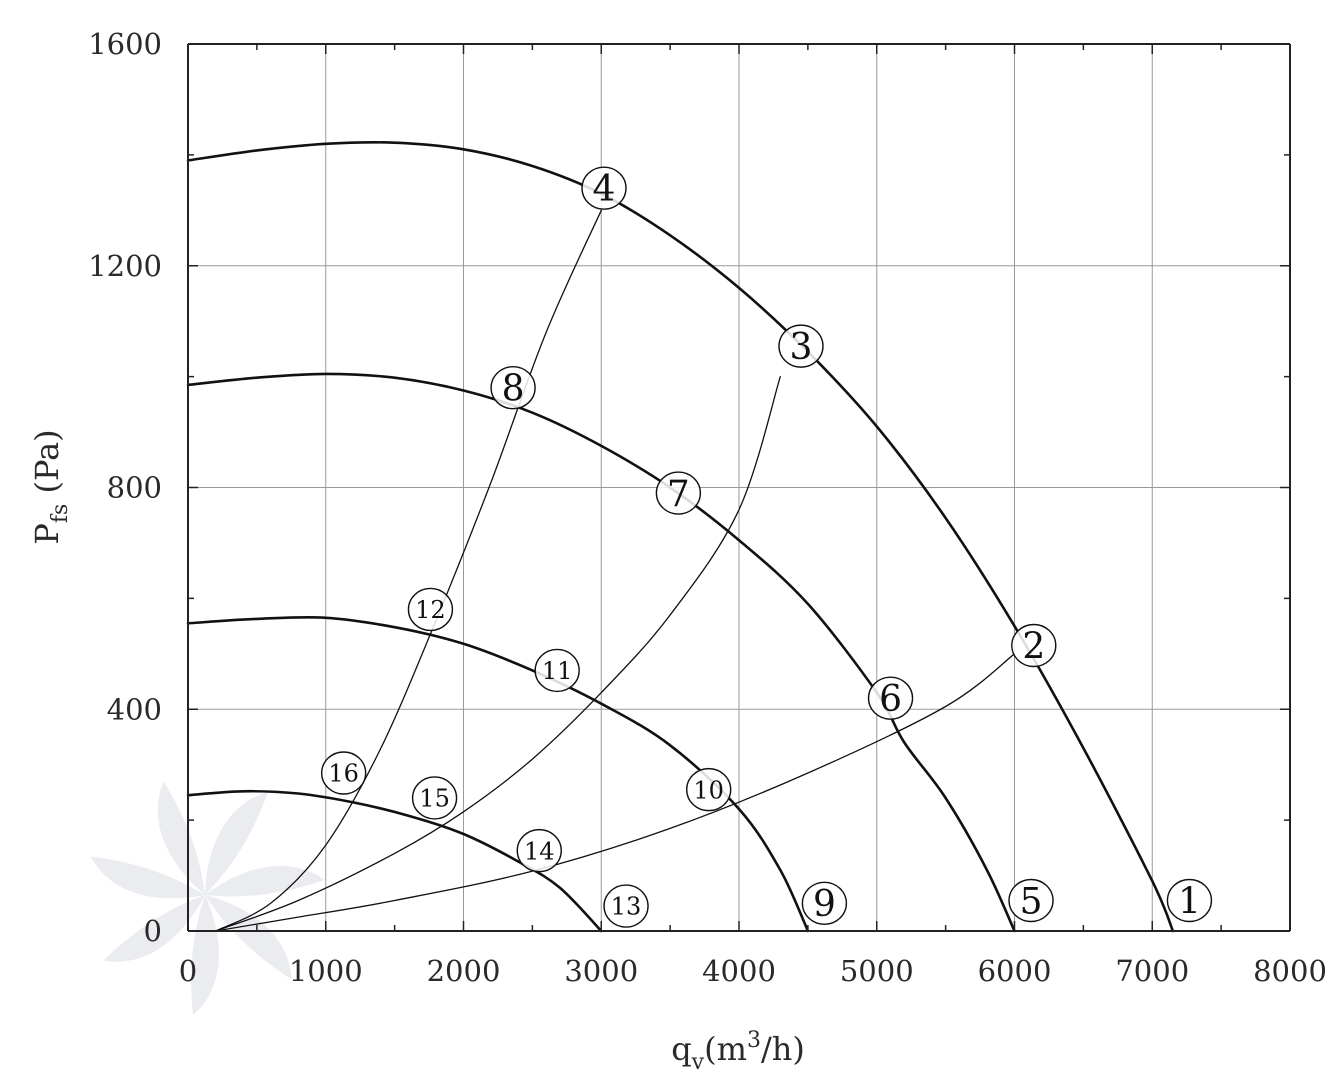 The height and width of the screenshot is (1083, 1337). Describe the element at coordinates (698, 1062) in the screenshot. I see `x-axis-label-sub: v` at that location.